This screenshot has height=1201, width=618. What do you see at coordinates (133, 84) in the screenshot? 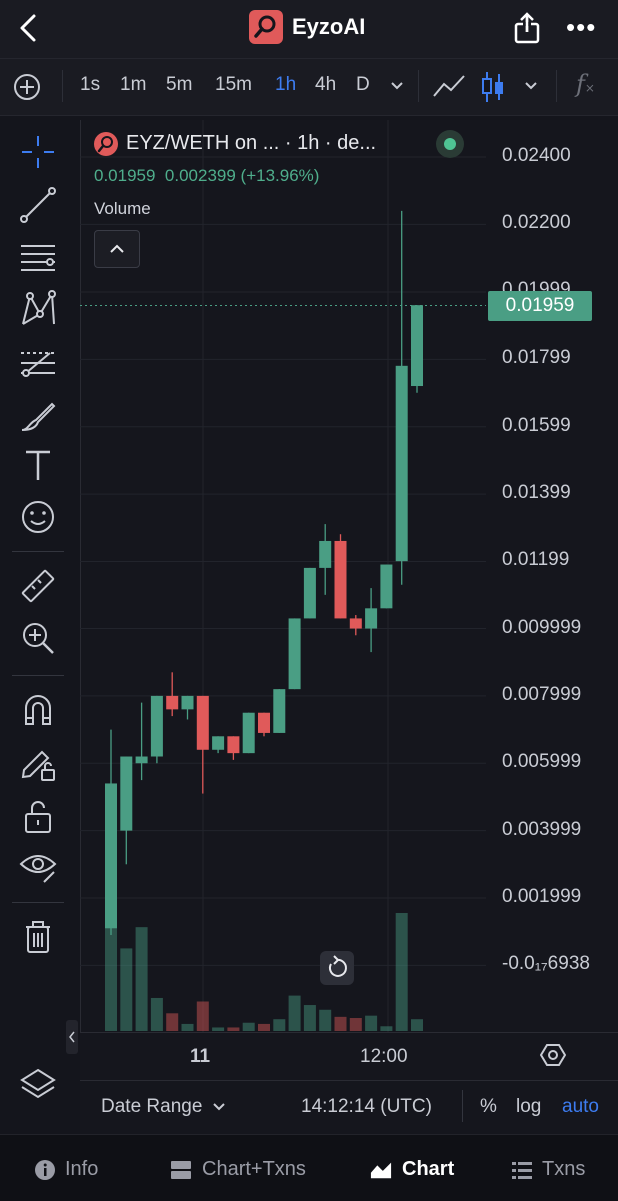
I see `timeframe-1m: 1m` at bounding box center [133, 84].